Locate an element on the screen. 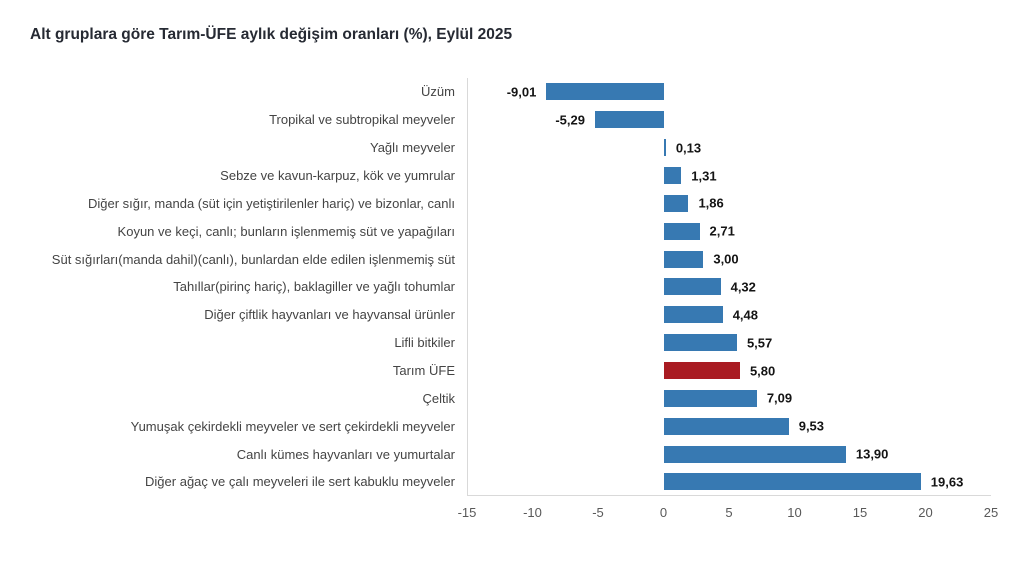  plot-cell: 2,71 is located at coordinates (729, 231).